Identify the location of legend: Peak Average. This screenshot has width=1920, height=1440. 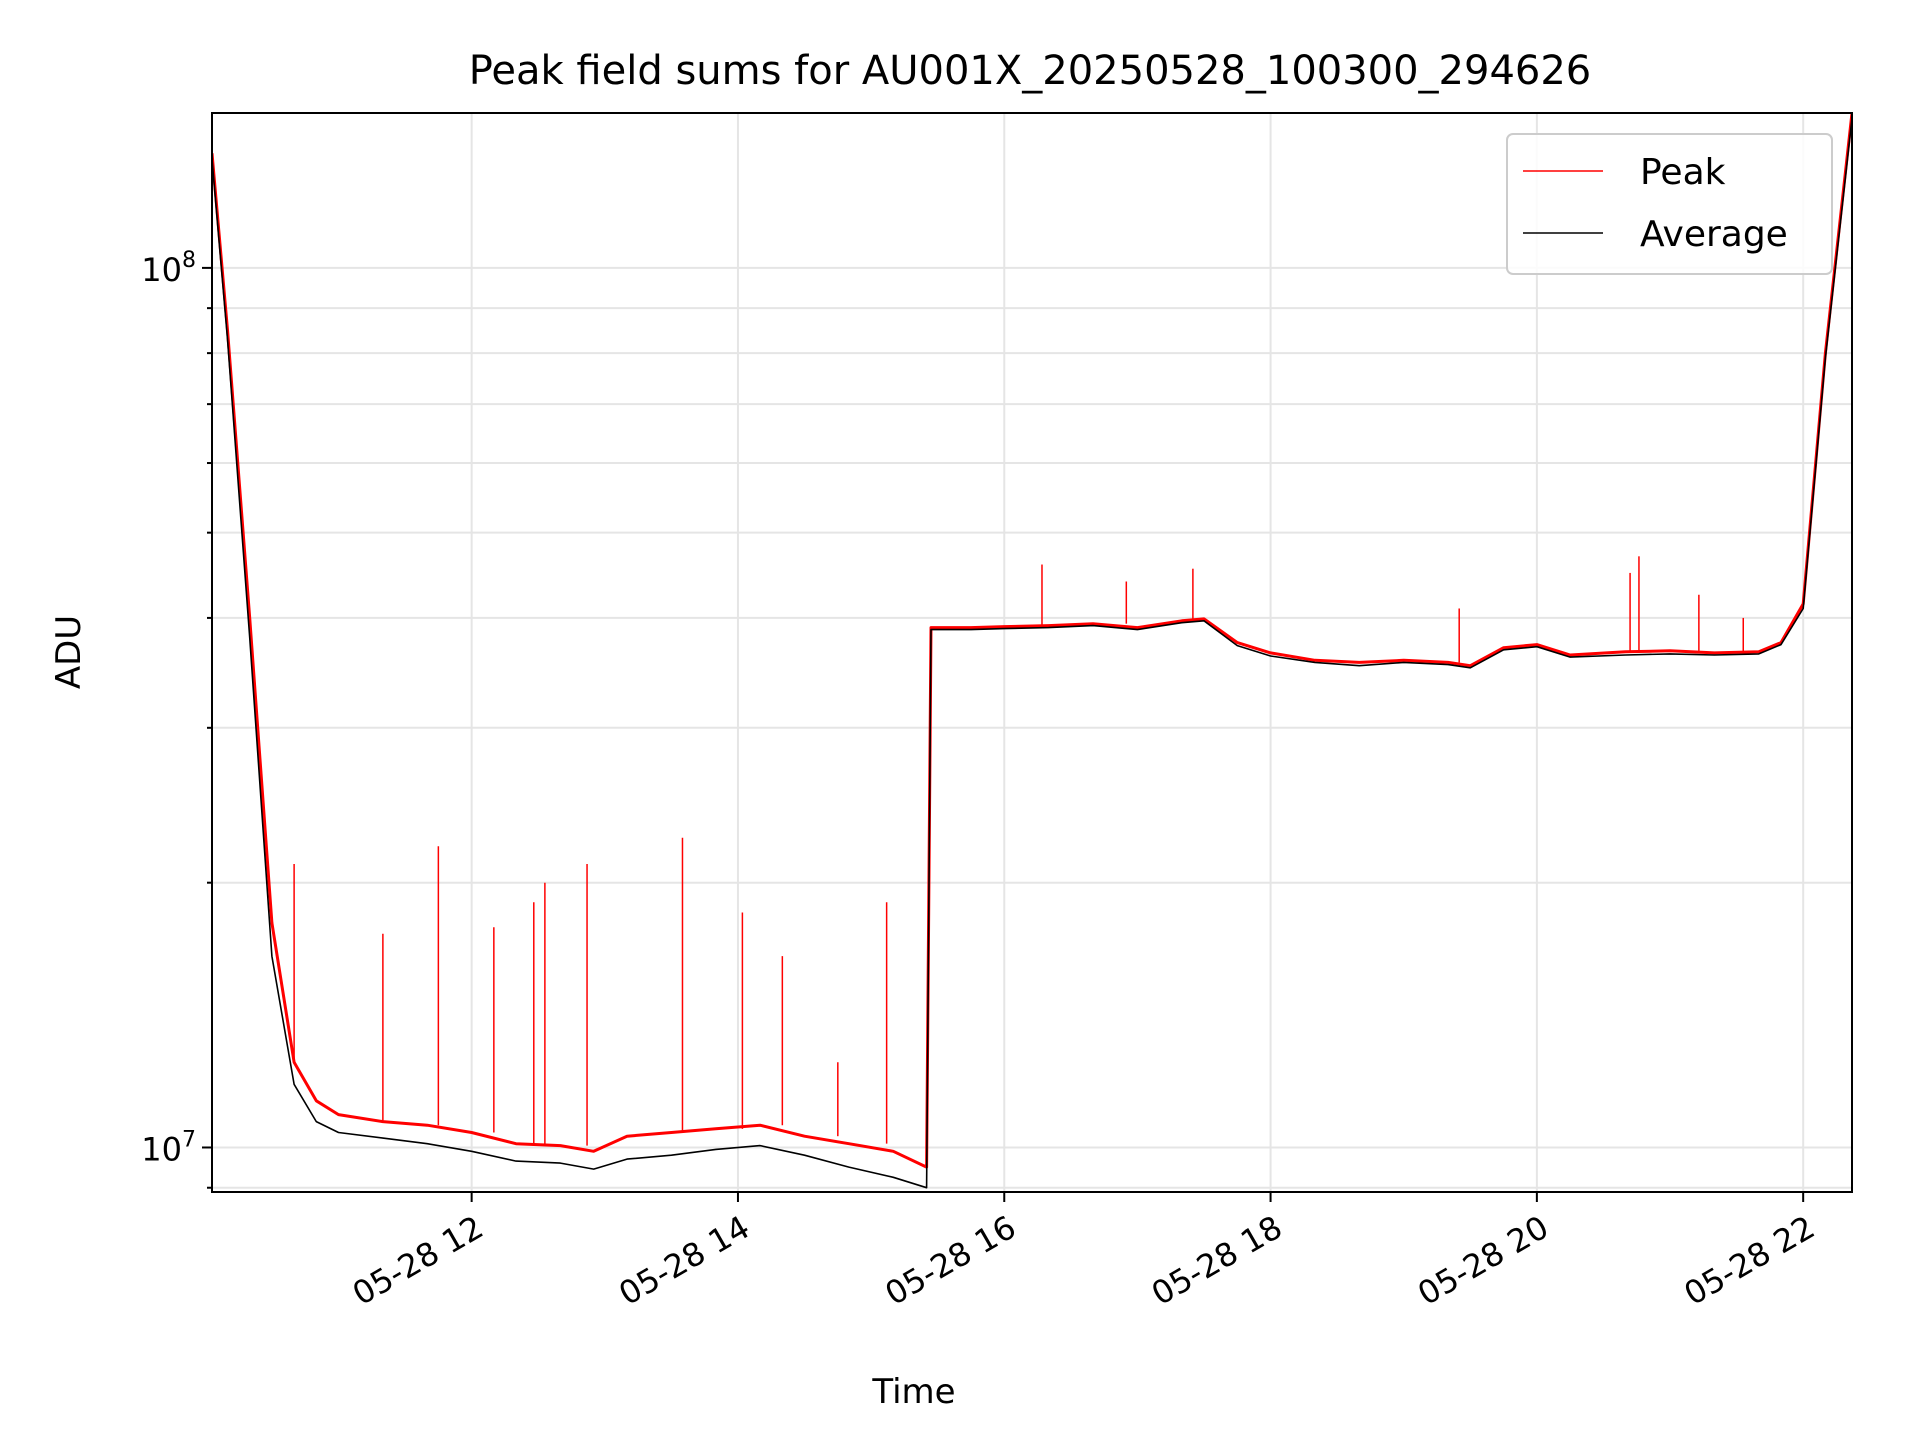
(1669, 204).